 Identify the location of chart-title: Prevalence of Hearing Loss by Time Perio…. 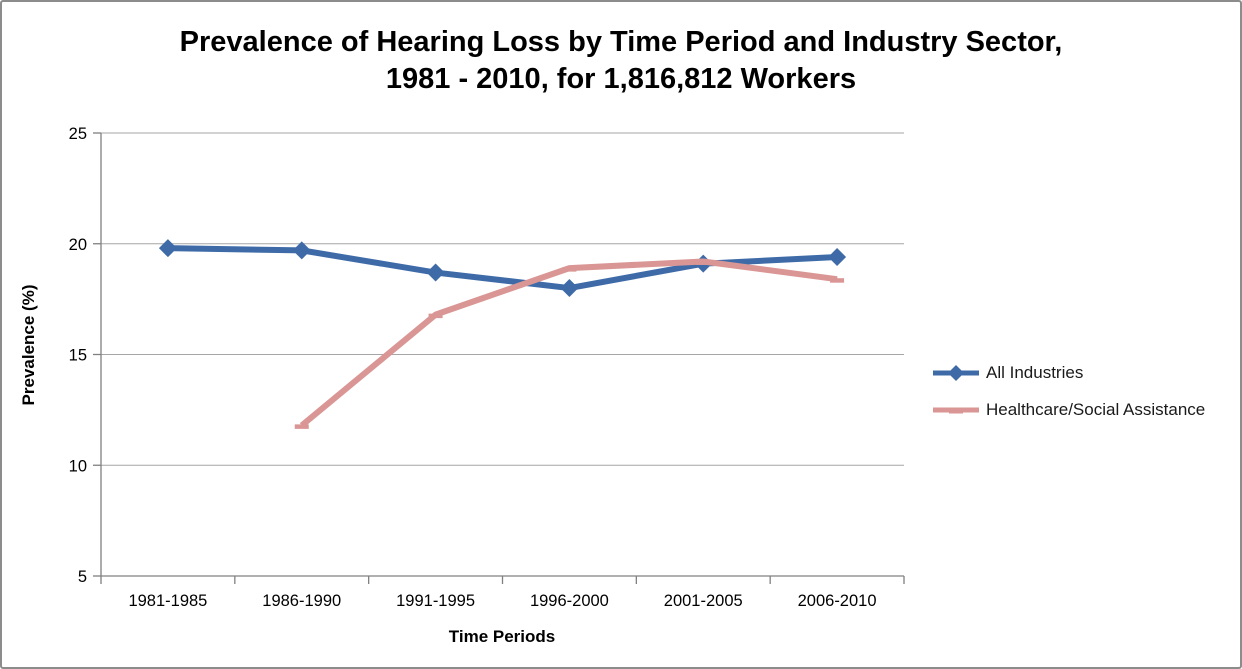
(621, 61).